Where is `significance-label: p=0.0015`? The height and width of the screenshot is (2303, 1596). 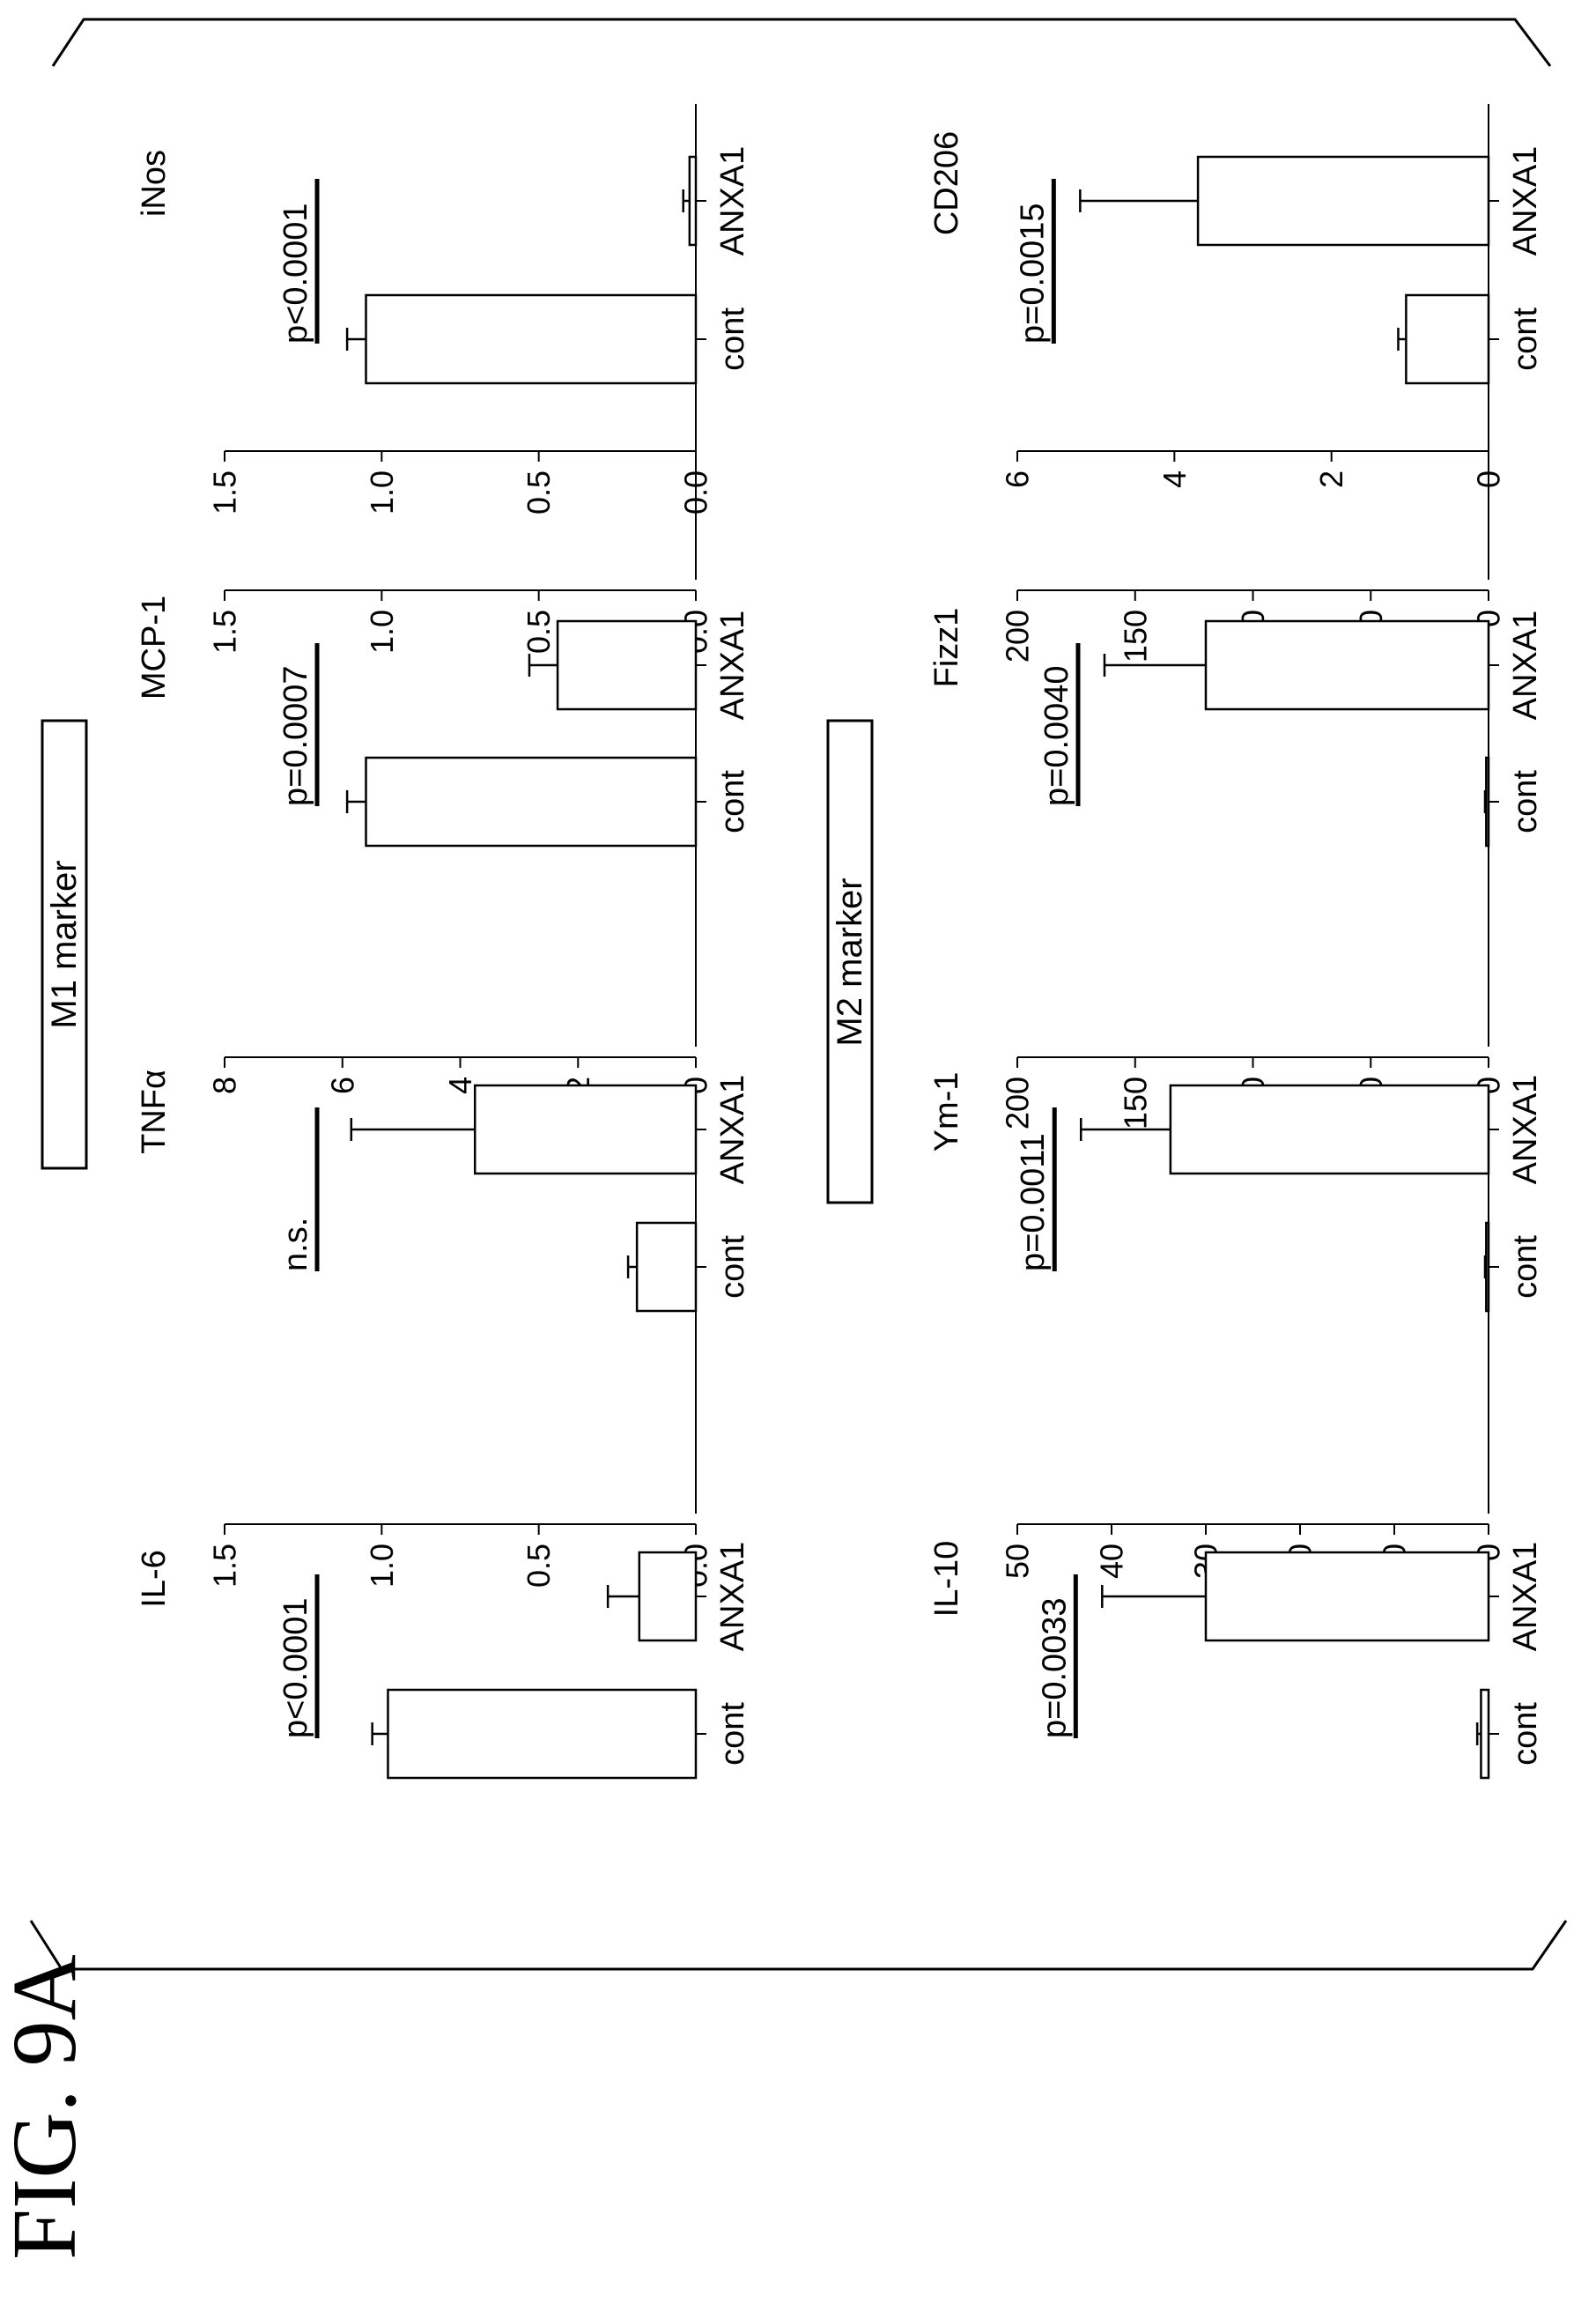 significance-label: p=0.0015 is located at coordinates (1032, 273).